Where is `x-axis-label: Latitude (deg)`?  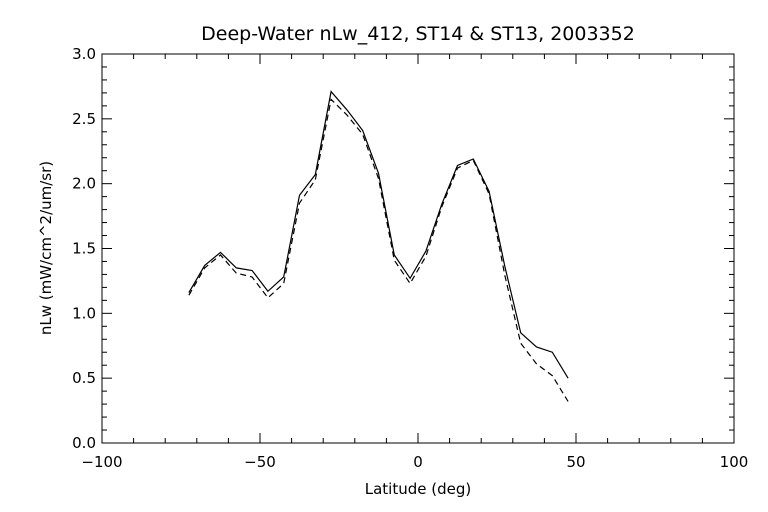
x-axis-label: Latitude (deg) is located at coordinates (418, 489).